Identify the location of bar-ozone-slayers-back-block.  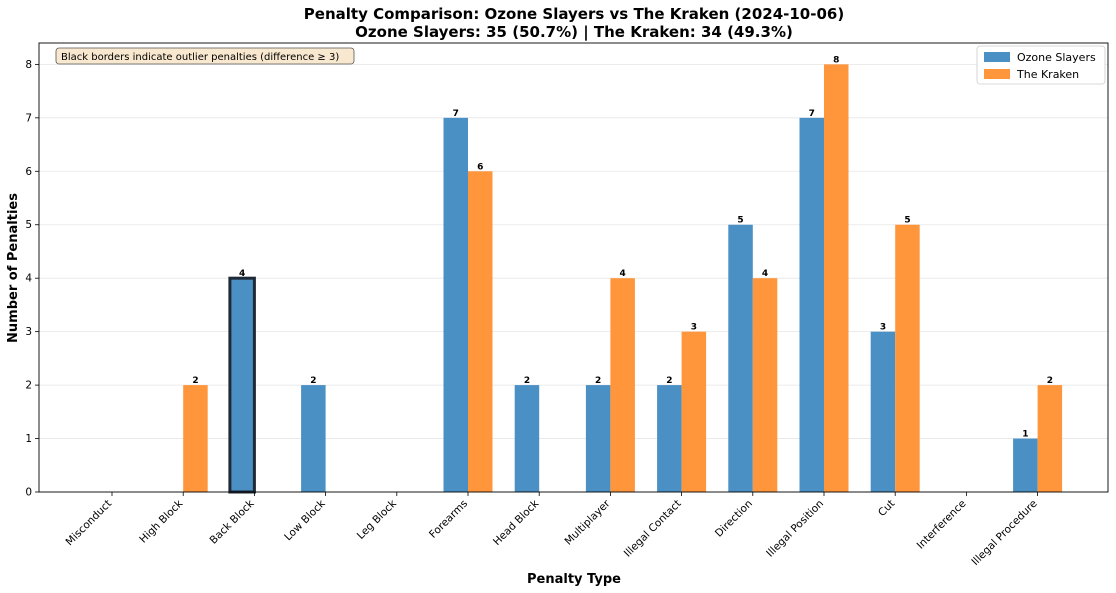
(242, 385).